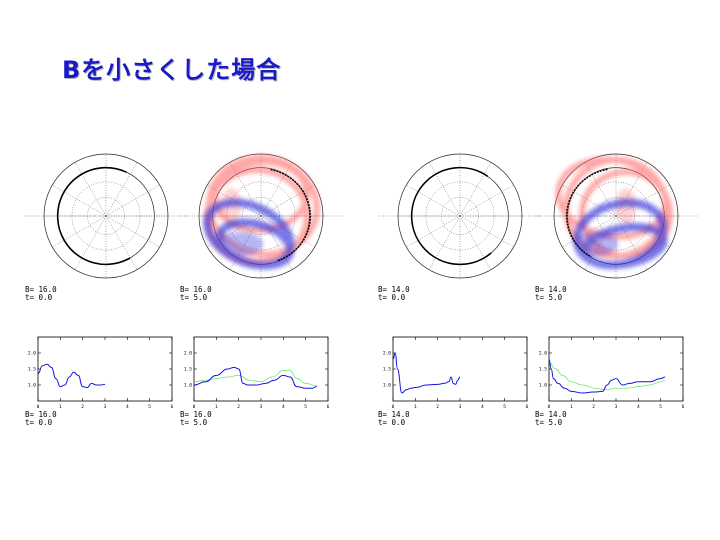 This screenshot has width=720, height=540. I want to click on plot-b-label-d: B= 14.0, so click(551, 414).